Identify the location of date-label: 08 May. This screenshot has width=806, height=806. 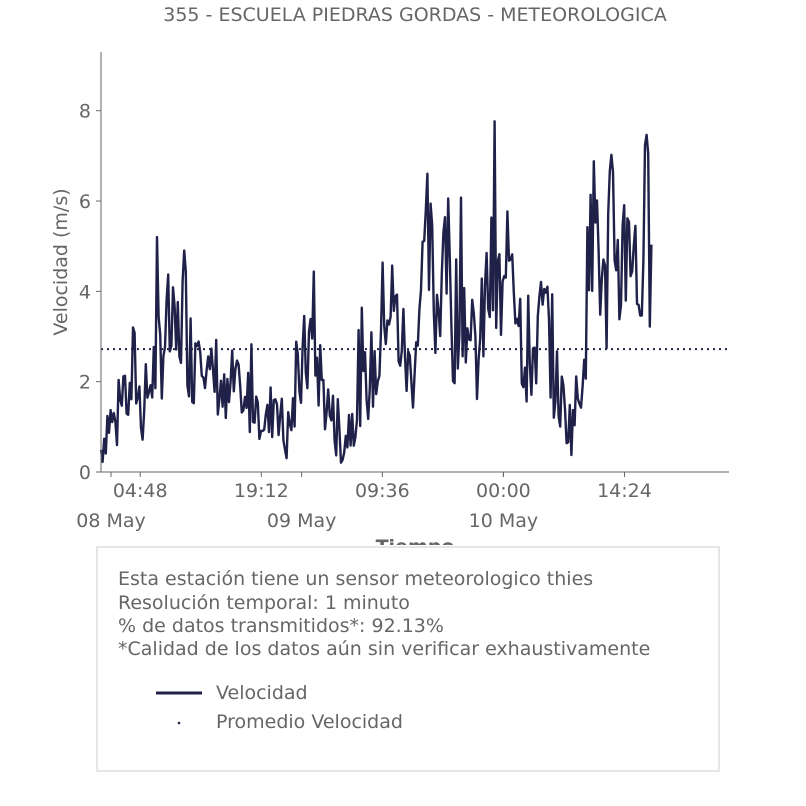
(111, 521).